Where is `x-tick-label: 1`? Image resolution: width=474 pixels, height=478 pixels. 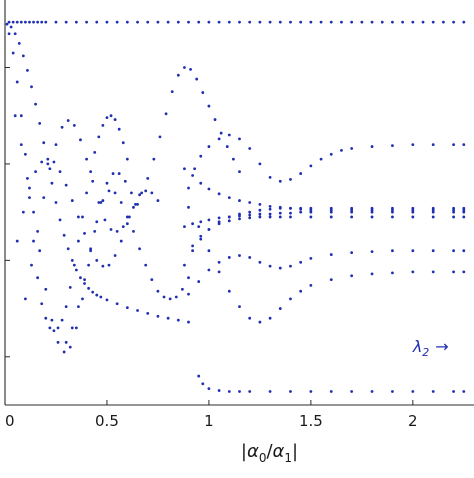 x-tick-label: 1 is located at coordinates (209, 421).